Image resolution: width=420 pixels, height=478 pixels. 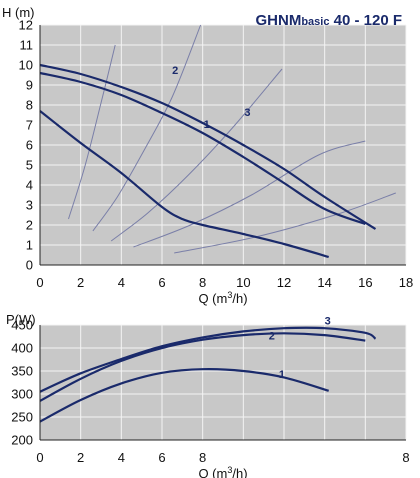 I want to click on power-y-axis-label: P(W), so click(x=21, y=319).